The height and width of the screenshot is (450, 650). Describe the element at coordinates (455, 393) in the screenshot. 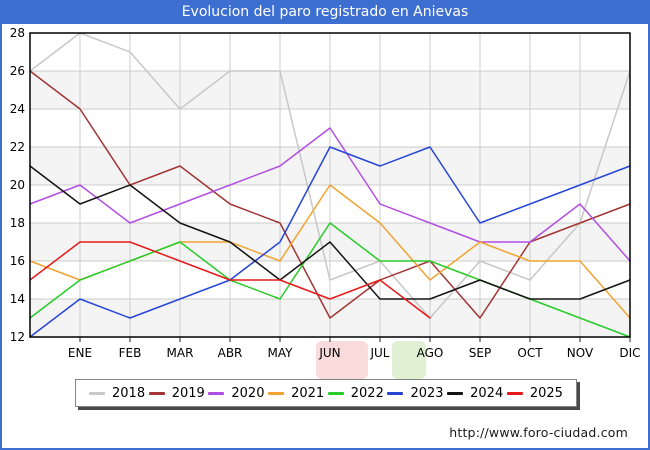

I see `legend-swatch-2024` at that location.